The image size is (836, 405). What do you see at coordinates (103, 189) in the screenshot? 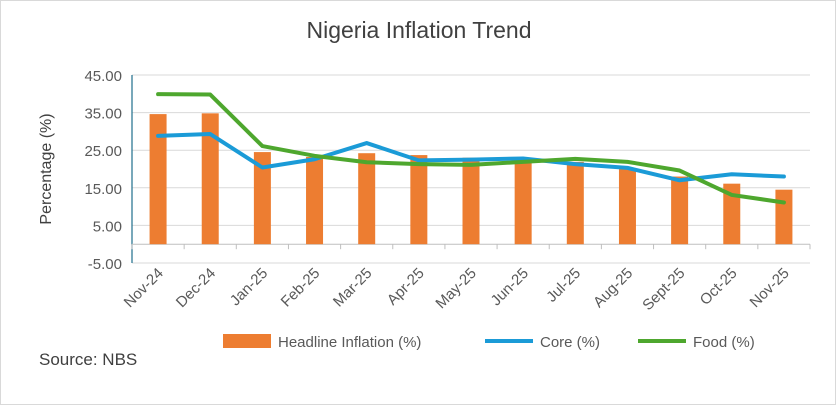
I see `y-tick-label: 15.00` at bounding box center [103, 189].